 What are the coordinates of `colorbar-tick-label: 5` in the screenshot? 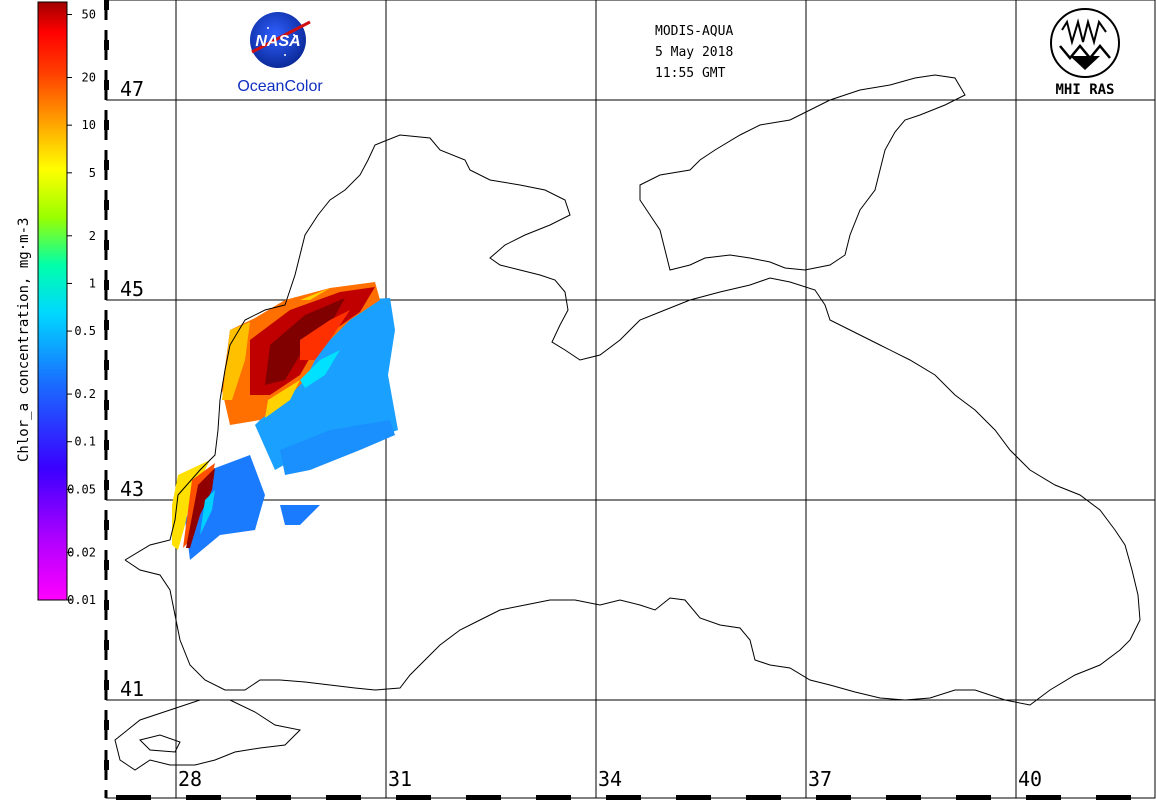 It's located at (92, 173).